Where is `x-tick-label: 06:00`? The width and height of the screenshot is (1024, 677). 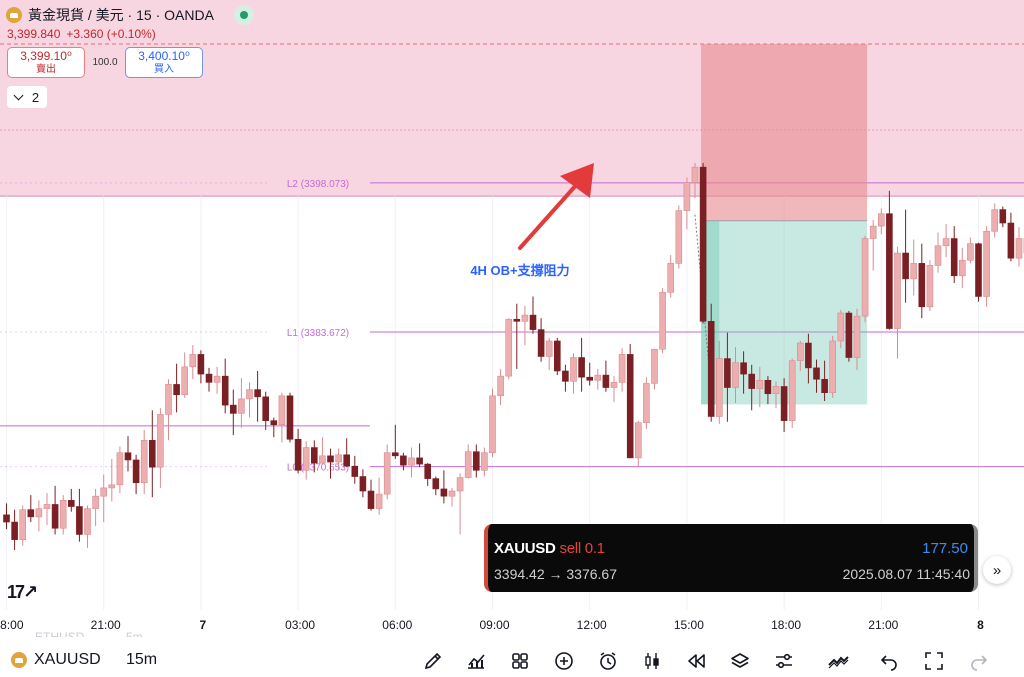
x-tick-label: 06:00 is located at coordinates (397, 625).